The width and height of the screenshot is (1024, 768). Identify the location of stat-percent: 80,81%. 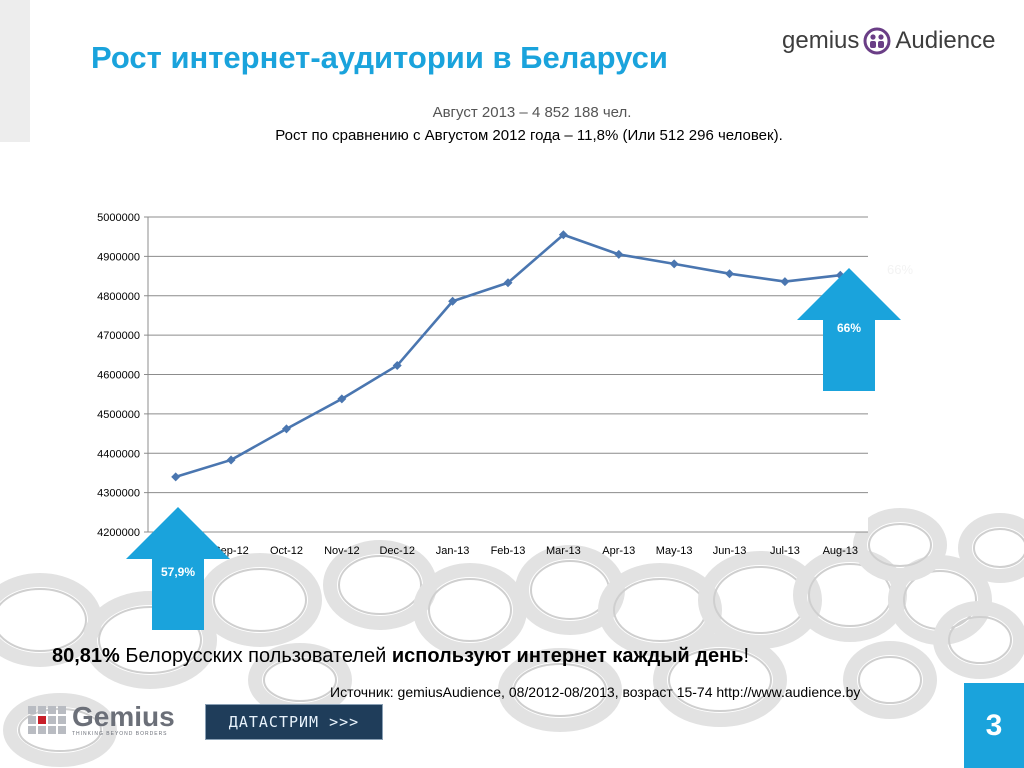
(86, 656).